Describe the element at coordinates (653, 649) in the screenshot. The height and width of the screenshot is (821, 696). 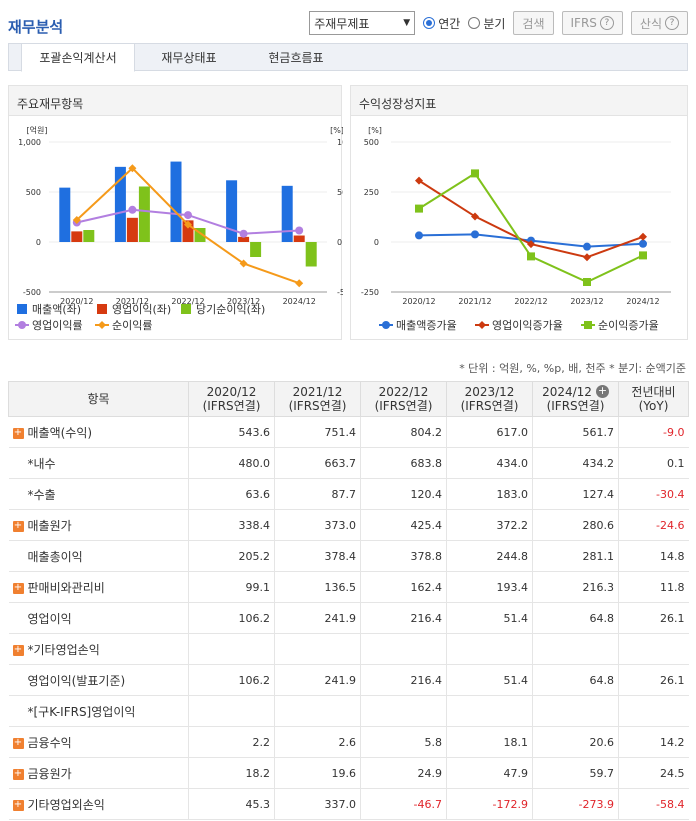
I see `yoy-cell` at that location.